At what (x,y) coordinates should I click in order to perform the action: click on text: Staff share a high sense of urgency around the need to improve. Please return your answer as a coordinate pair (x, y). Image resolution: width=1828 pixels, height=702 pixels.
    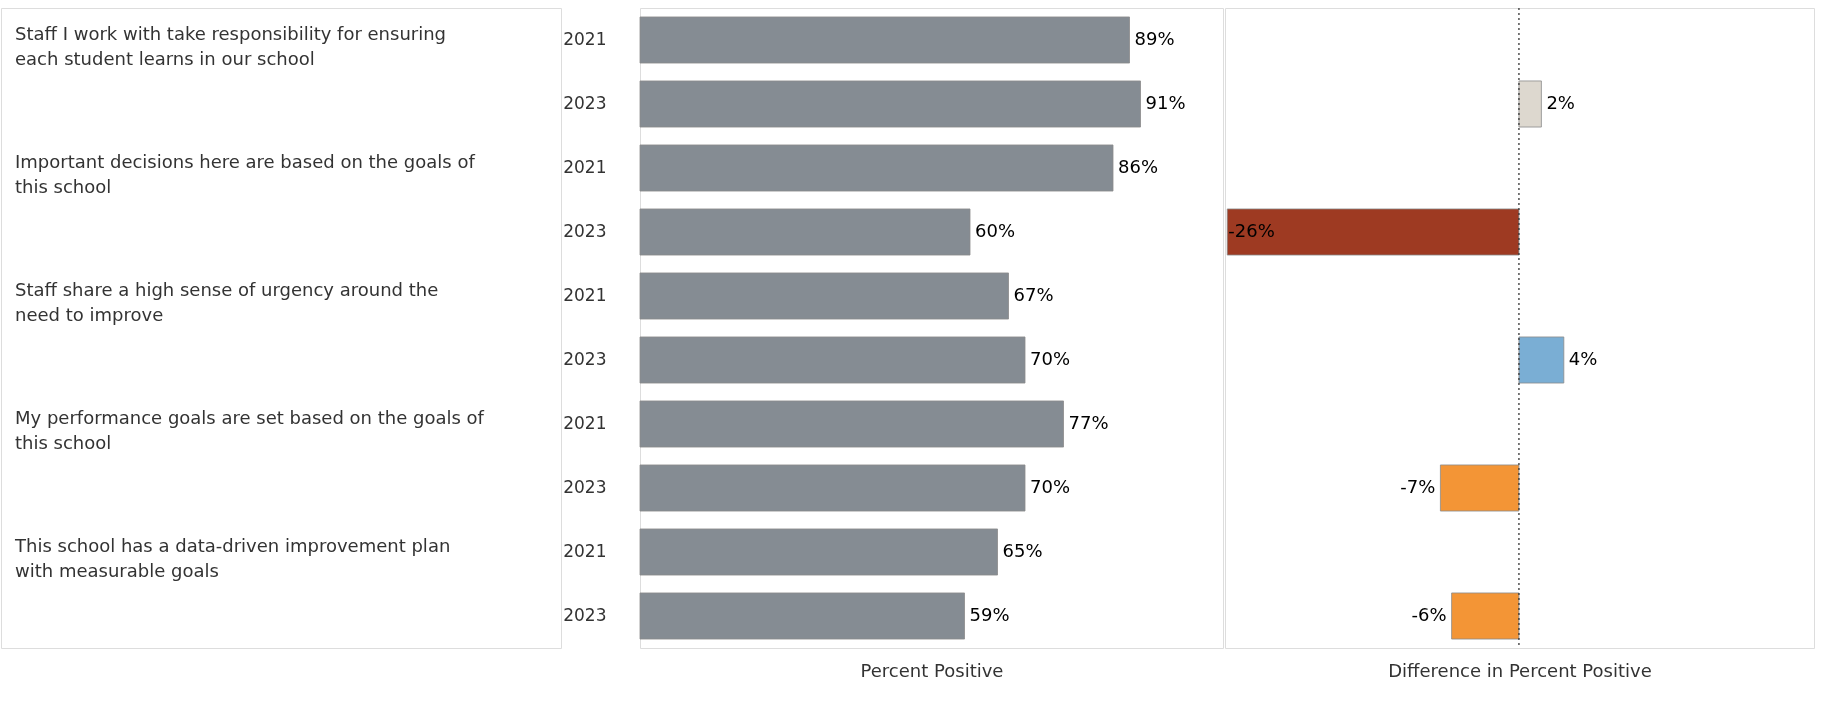
    Looking at the image, I should click on (227, 302).